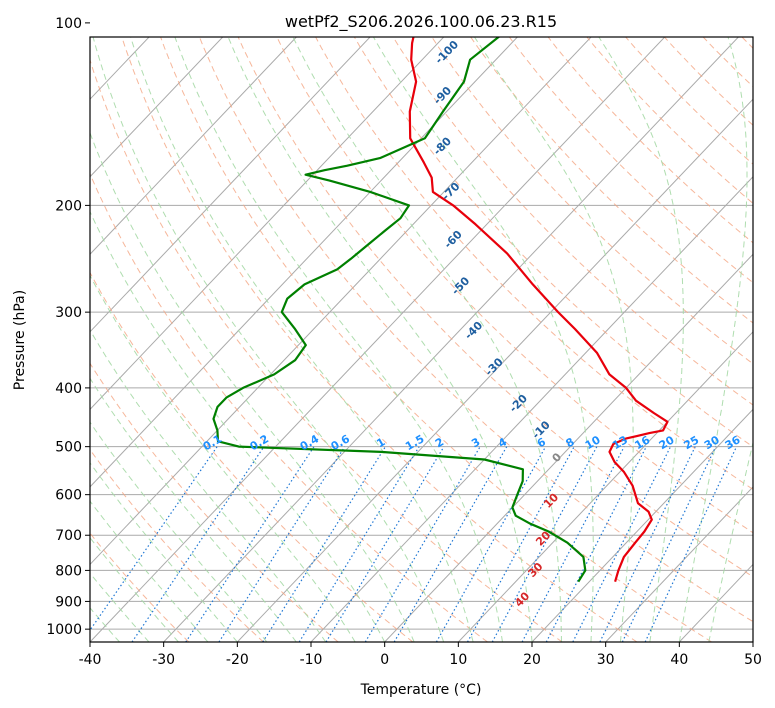 The image size is (775, 708). Describe the element at coordinates (679, 660) in the screenshot. I see `x-tick-label: 40` at that location.